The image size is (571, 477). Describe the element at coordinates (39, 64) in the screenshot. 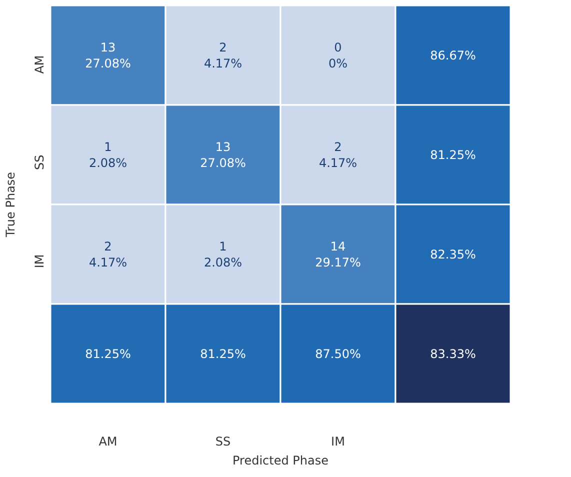

I see `y-tick-label: AM` at that location.